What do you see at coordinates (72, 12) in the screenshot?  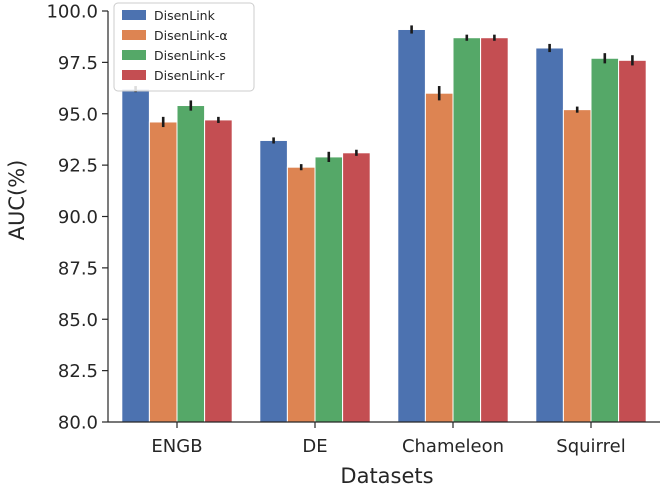 I see `y-tick-label: 100.0` at bounding box center [72, 12].